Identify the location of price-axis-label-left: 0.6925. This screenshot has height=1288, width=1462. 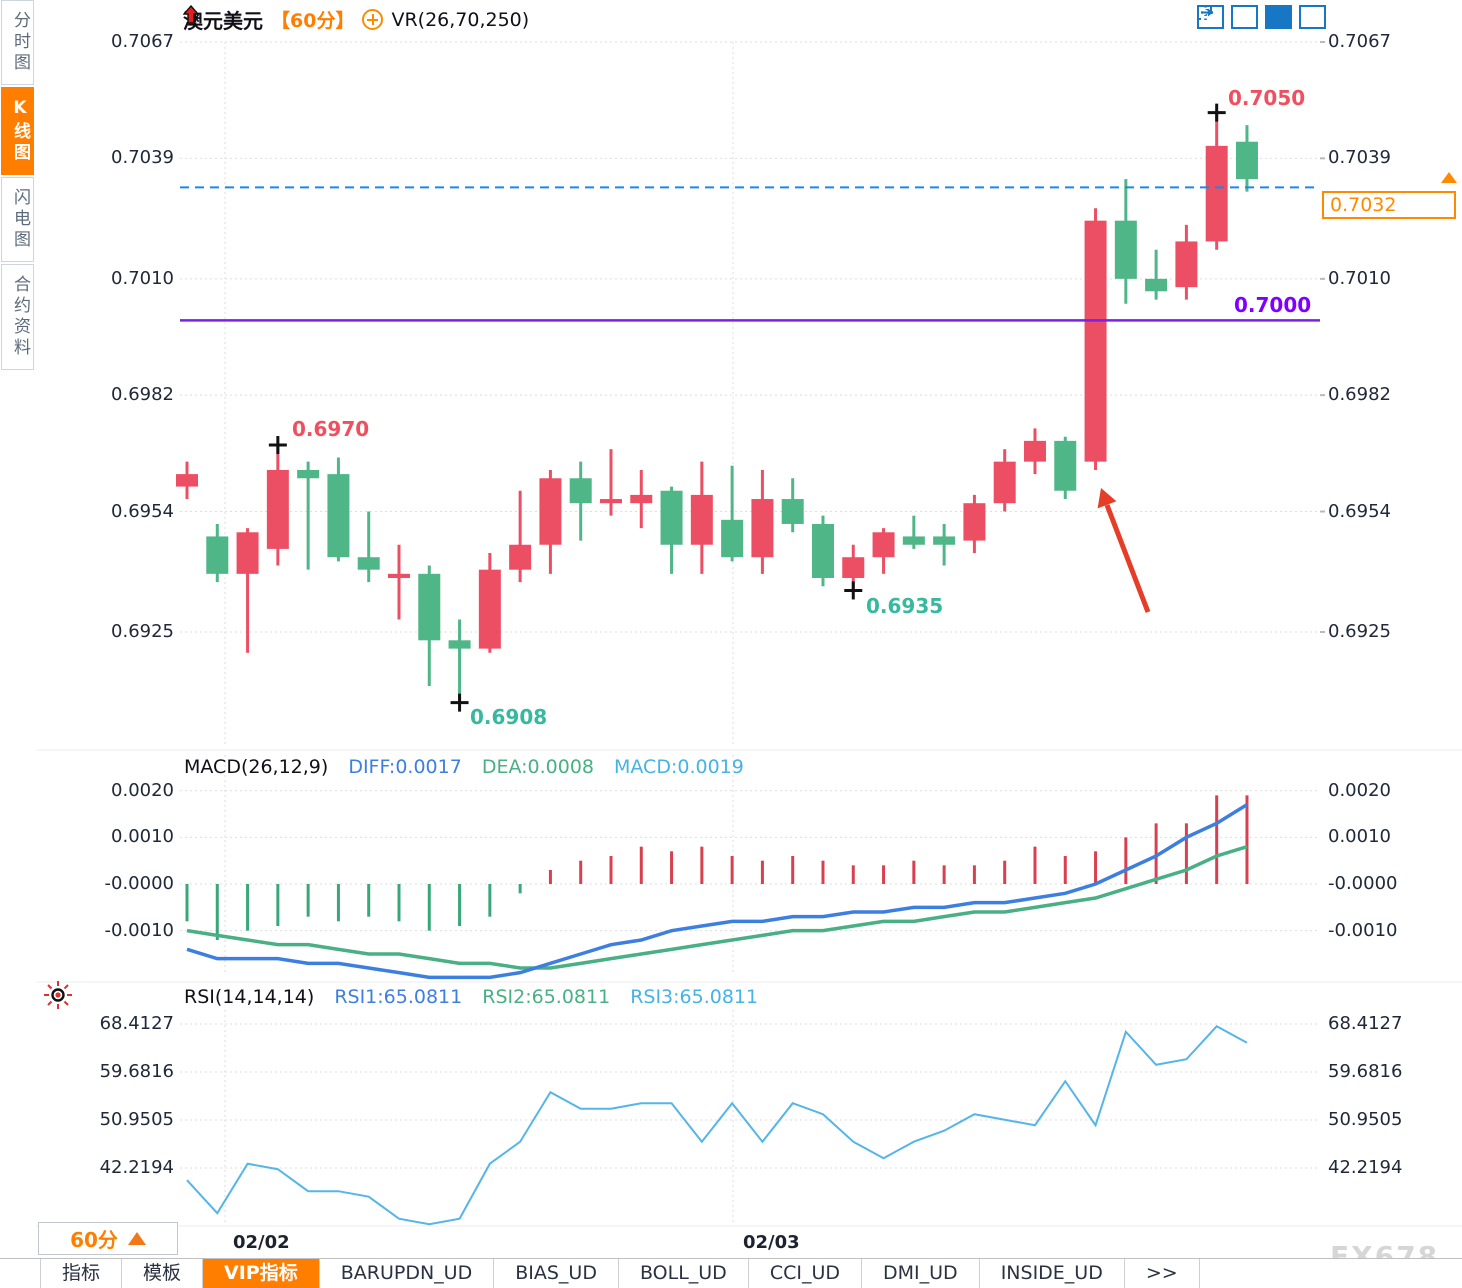
(142, 631).